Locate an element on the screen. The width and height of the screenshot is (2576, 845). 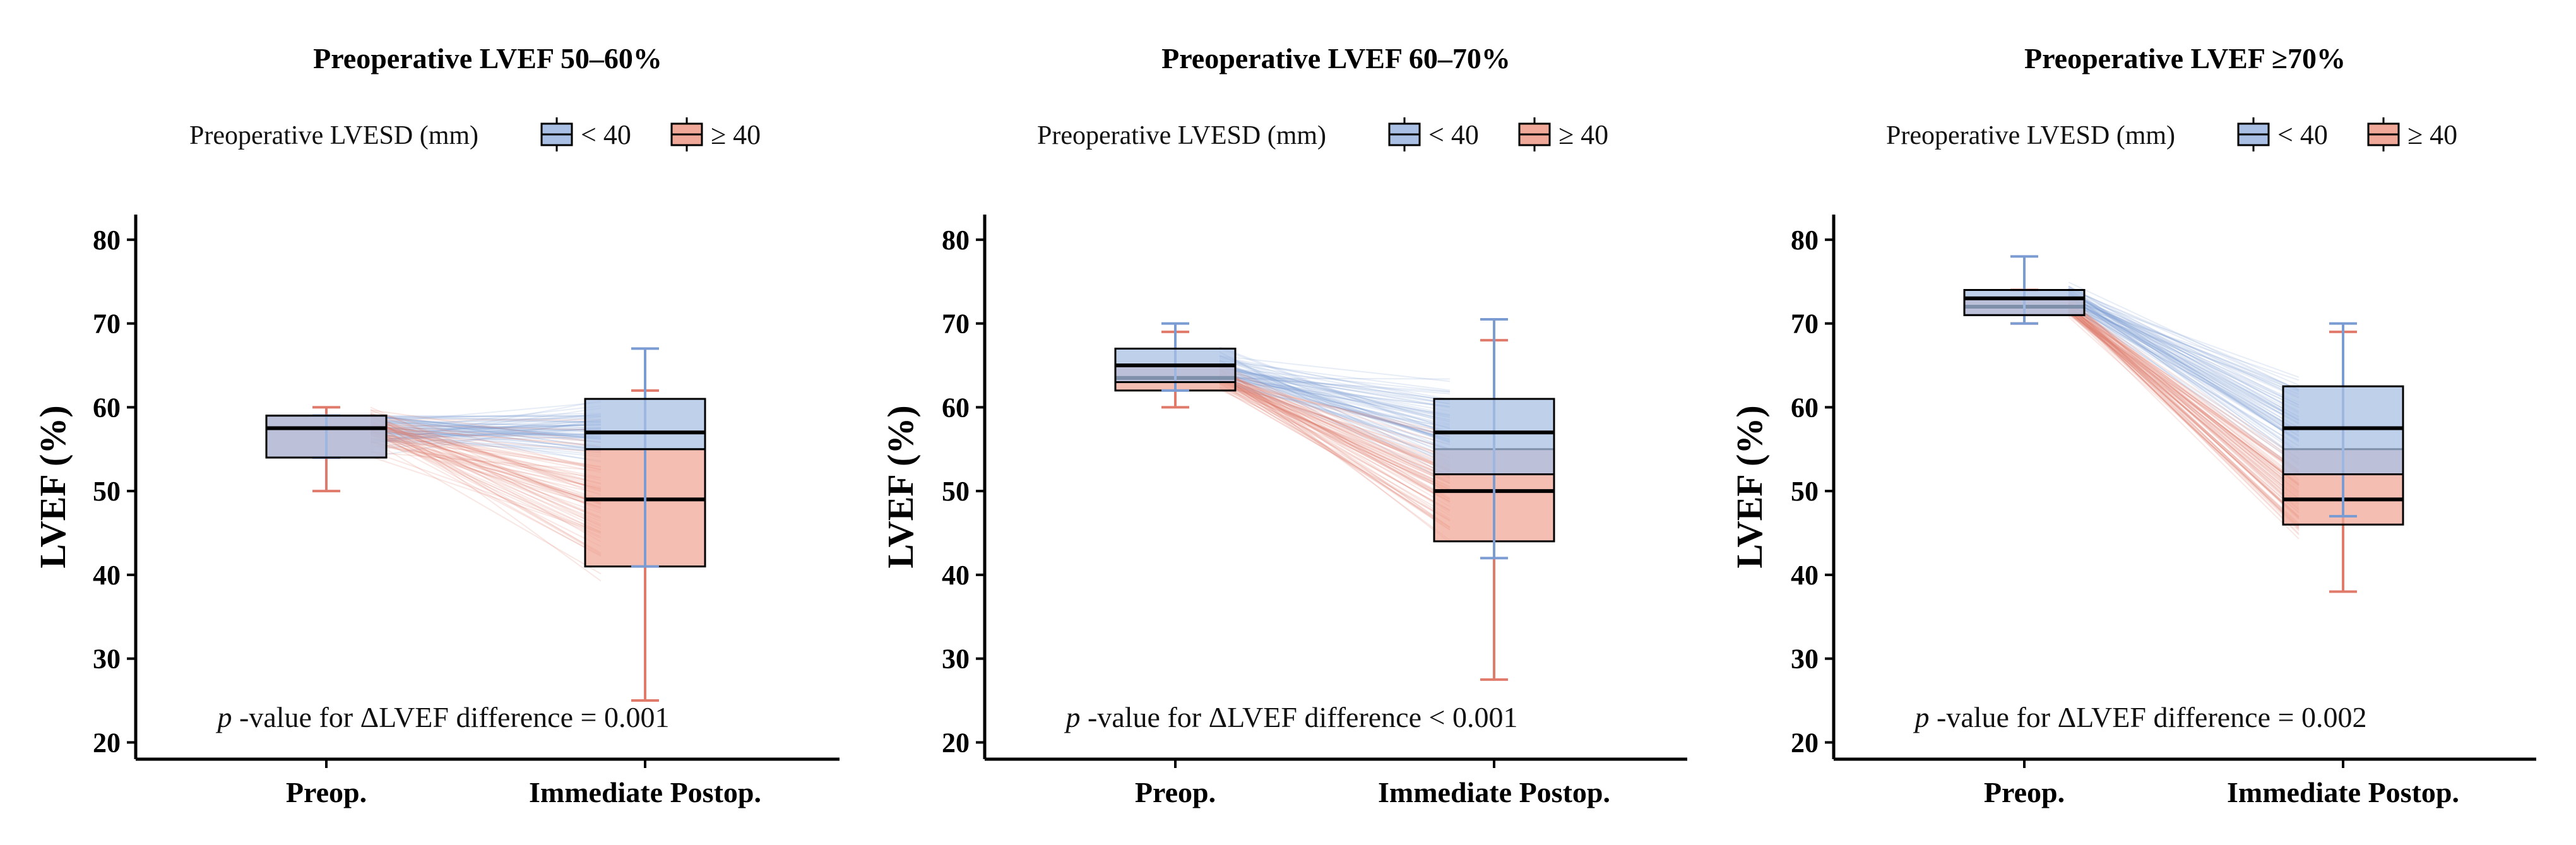
x-tick-label: Preop. is located at coordinates (2024, 792).